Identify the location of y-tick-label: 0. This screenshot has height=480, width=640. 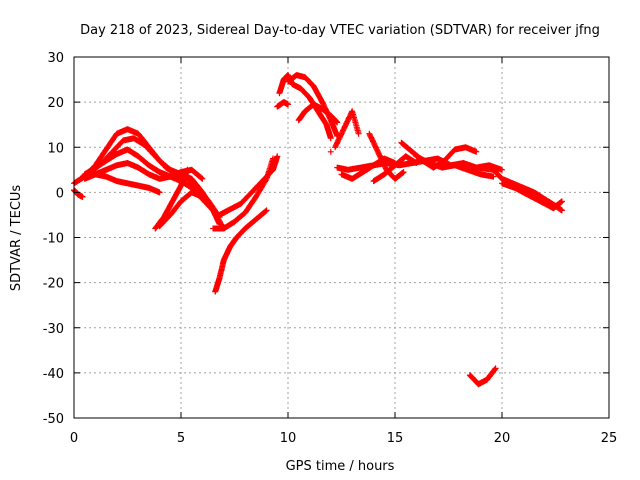
(60, 193).